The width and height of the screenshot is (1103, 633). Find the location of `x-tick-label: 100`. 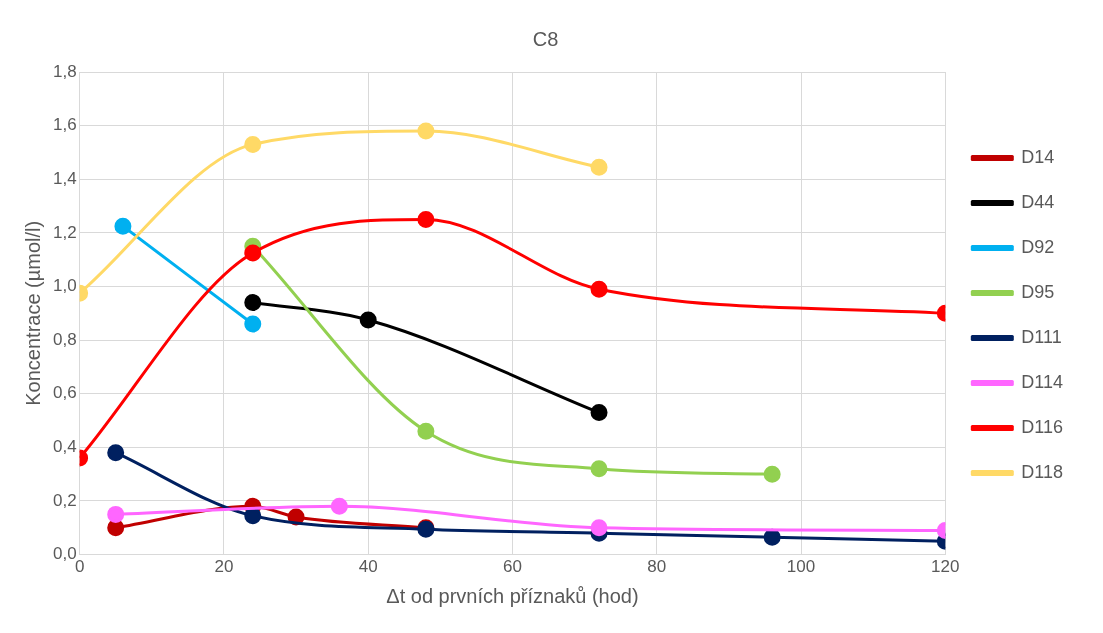

x-tick-label: 100 is located at coordinates (801, 567).